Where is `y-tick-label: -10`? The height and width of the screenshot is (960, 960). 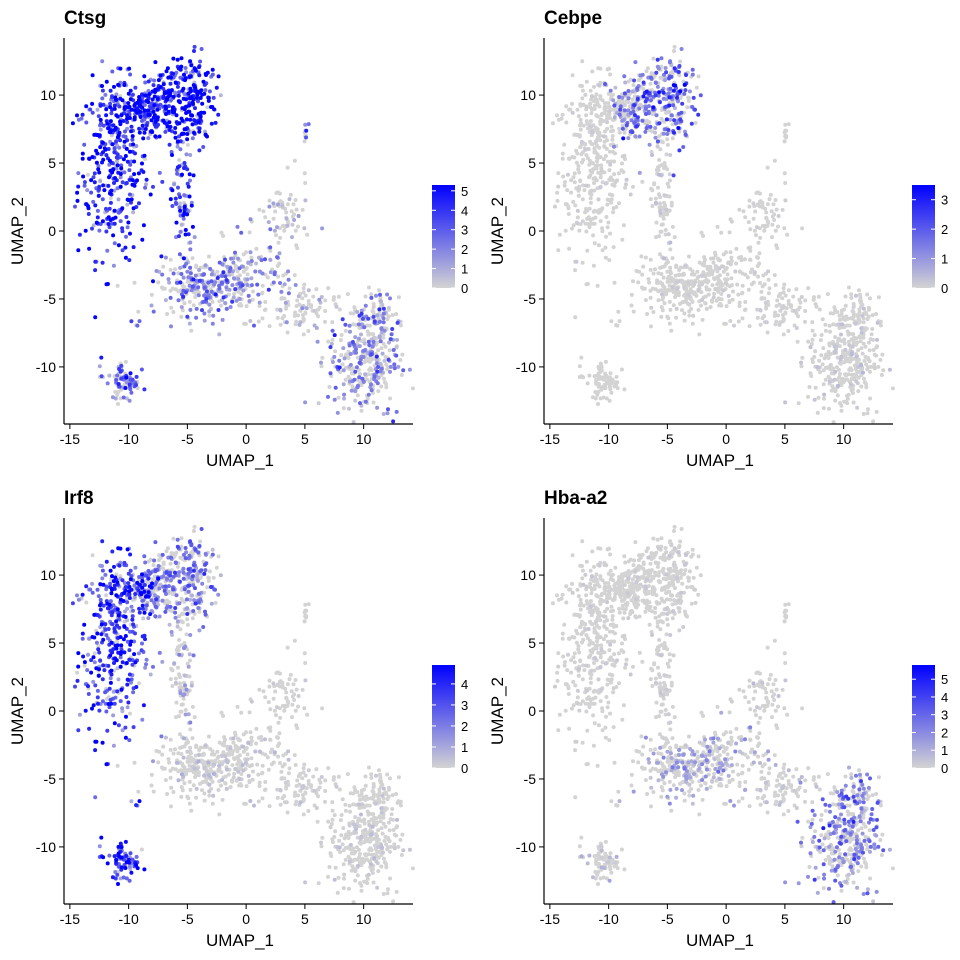
y-tick-label: -10 is located at coordinates (46, 367).